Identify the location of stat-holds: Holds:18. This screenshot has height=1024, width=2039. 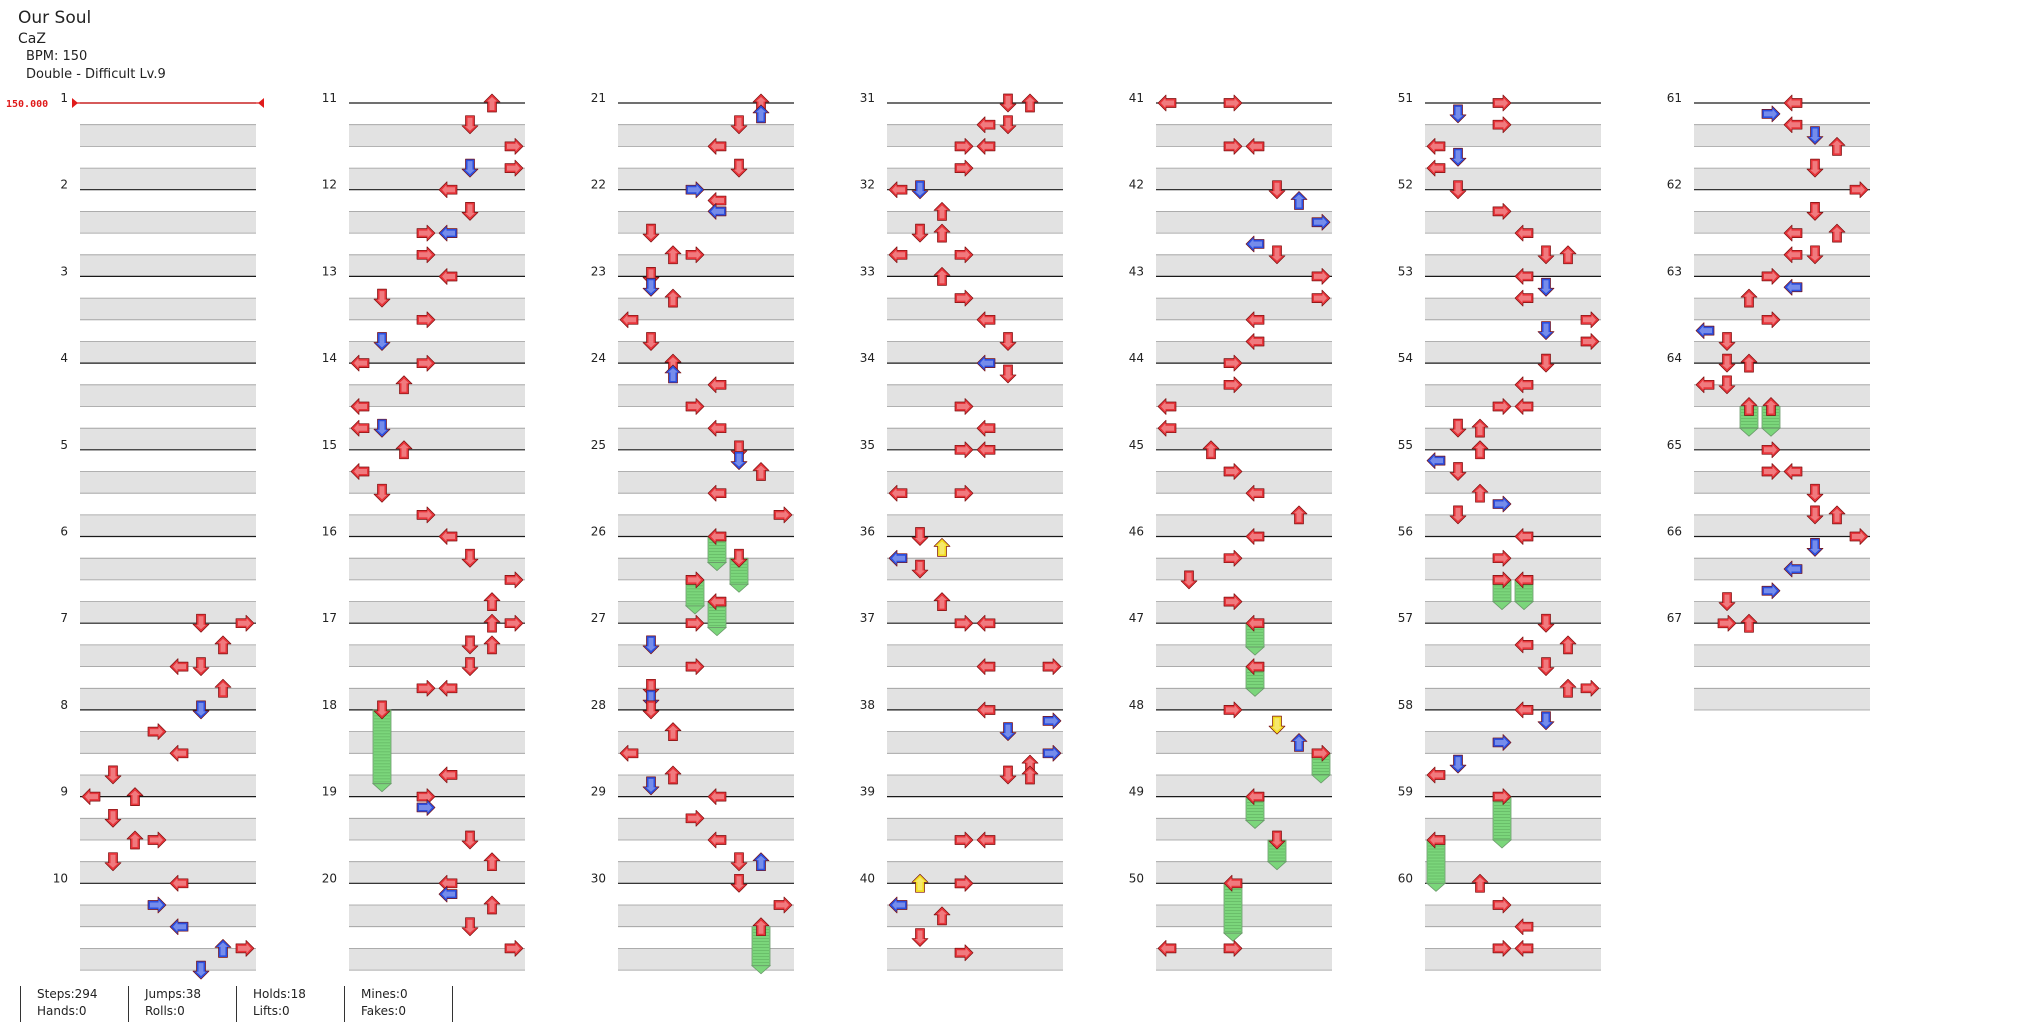
(279, 994).